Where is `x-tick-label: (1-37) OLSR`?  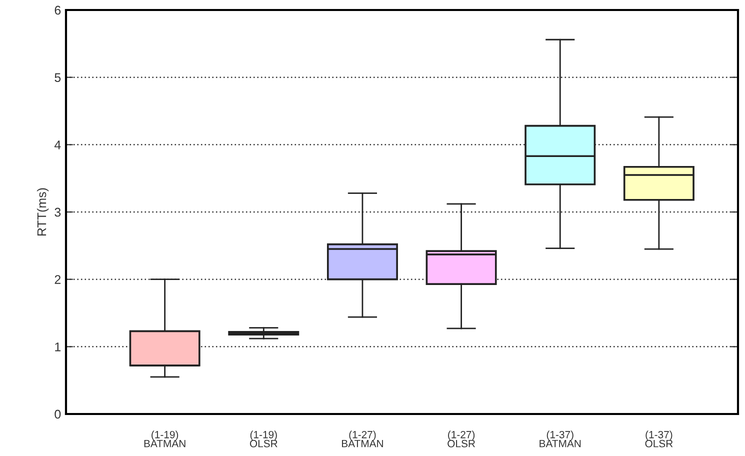
x-tick-label: (1-37) OLSR is located at coordinates (659, 439).